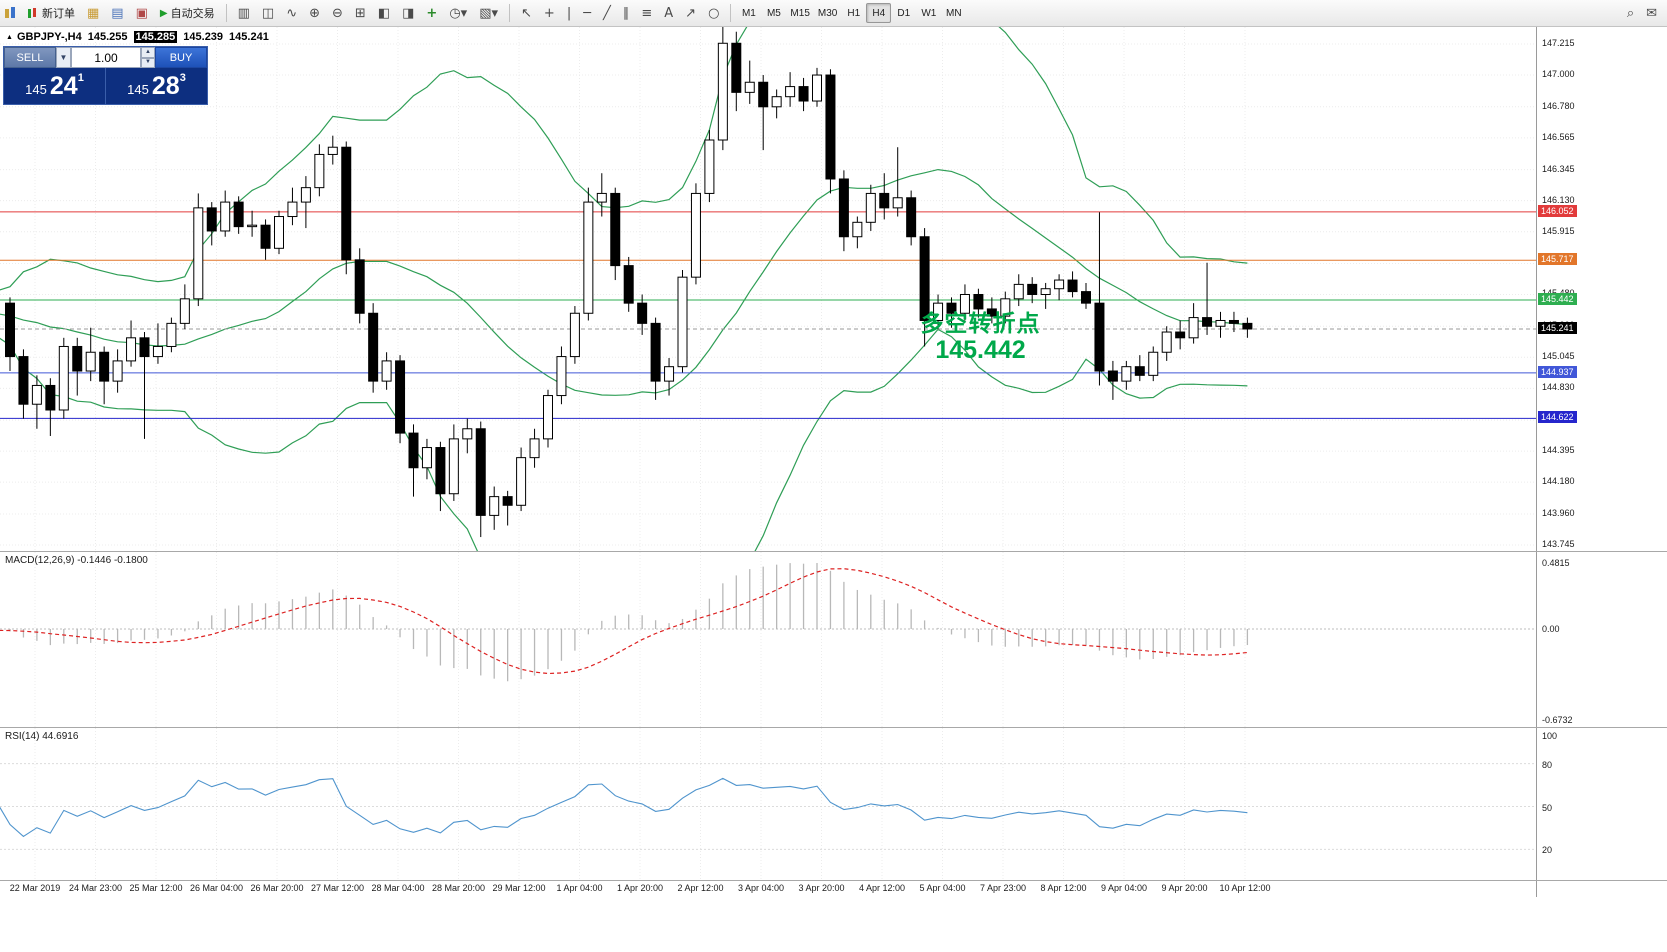 The height and width of the screenshot is (952, 1667). Describe the element at coordinates (853, 13) in the screenshot. I see `timeframe-h1: H1` at that location.